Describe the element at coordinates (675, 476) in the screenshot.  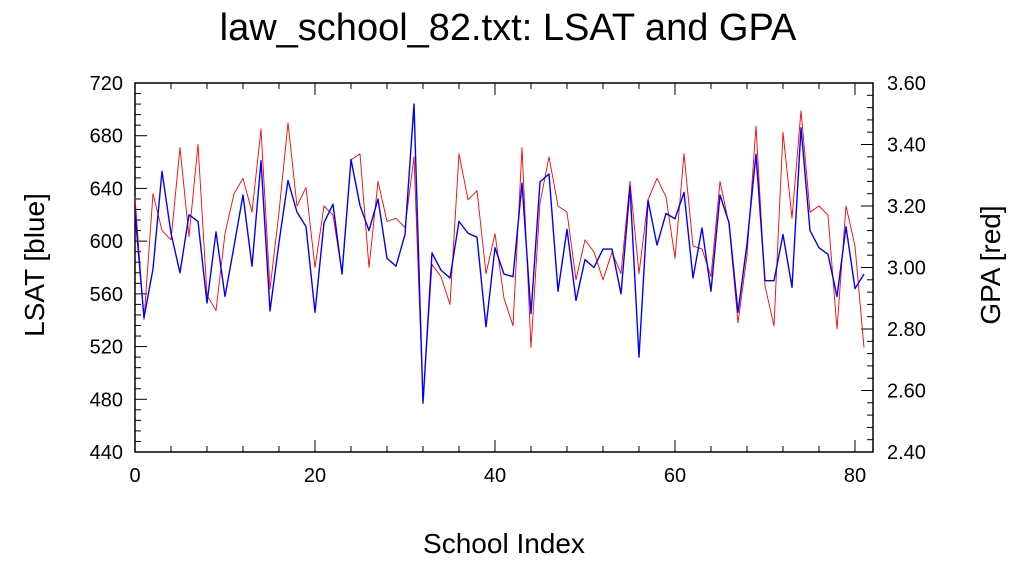
I see `x-tick-label: 60` at that location.